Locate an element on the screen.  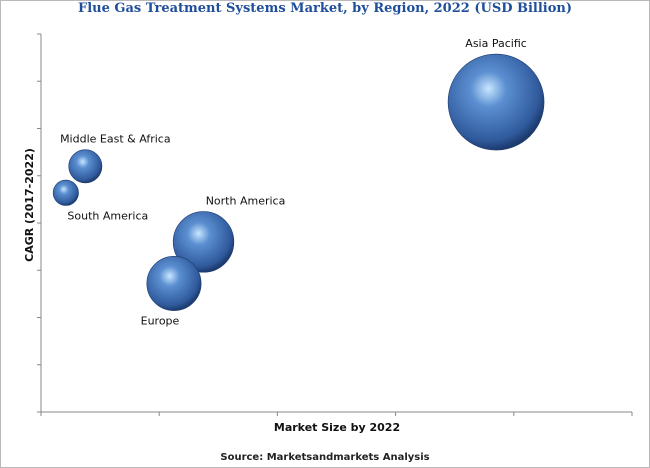
bubble-label-south-america: South America is located at coordinates (107, 215).